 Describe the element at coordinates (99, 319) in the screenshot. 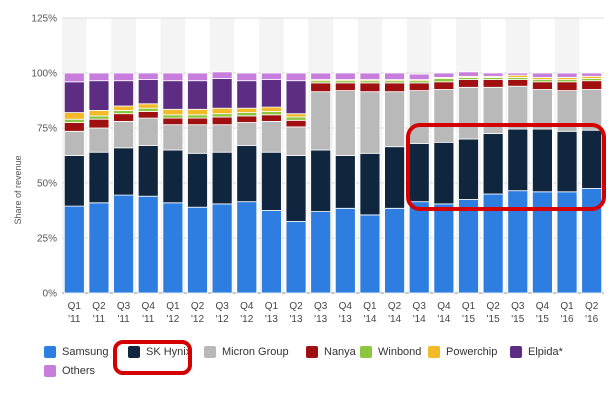

I see `x-tick-label-year: '11` at that location.